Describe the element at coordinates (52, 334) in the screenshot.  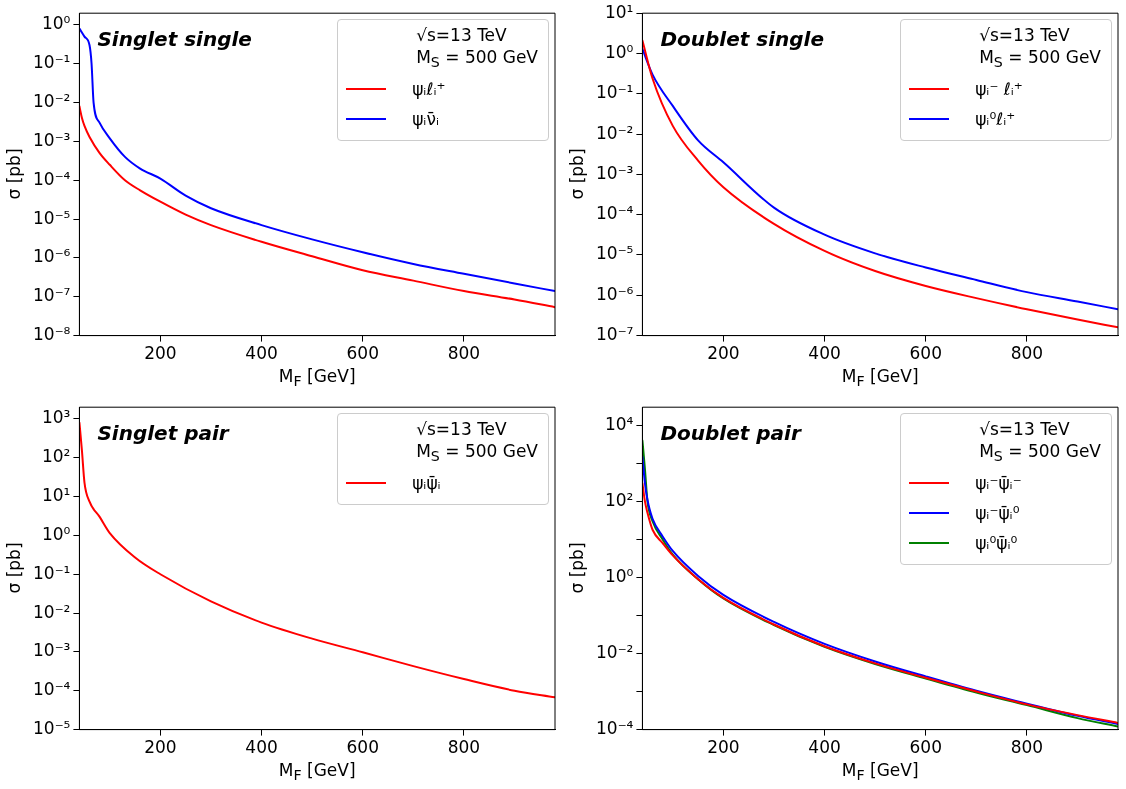
I see `y-tick-label: 10⁻⁸` at that location.